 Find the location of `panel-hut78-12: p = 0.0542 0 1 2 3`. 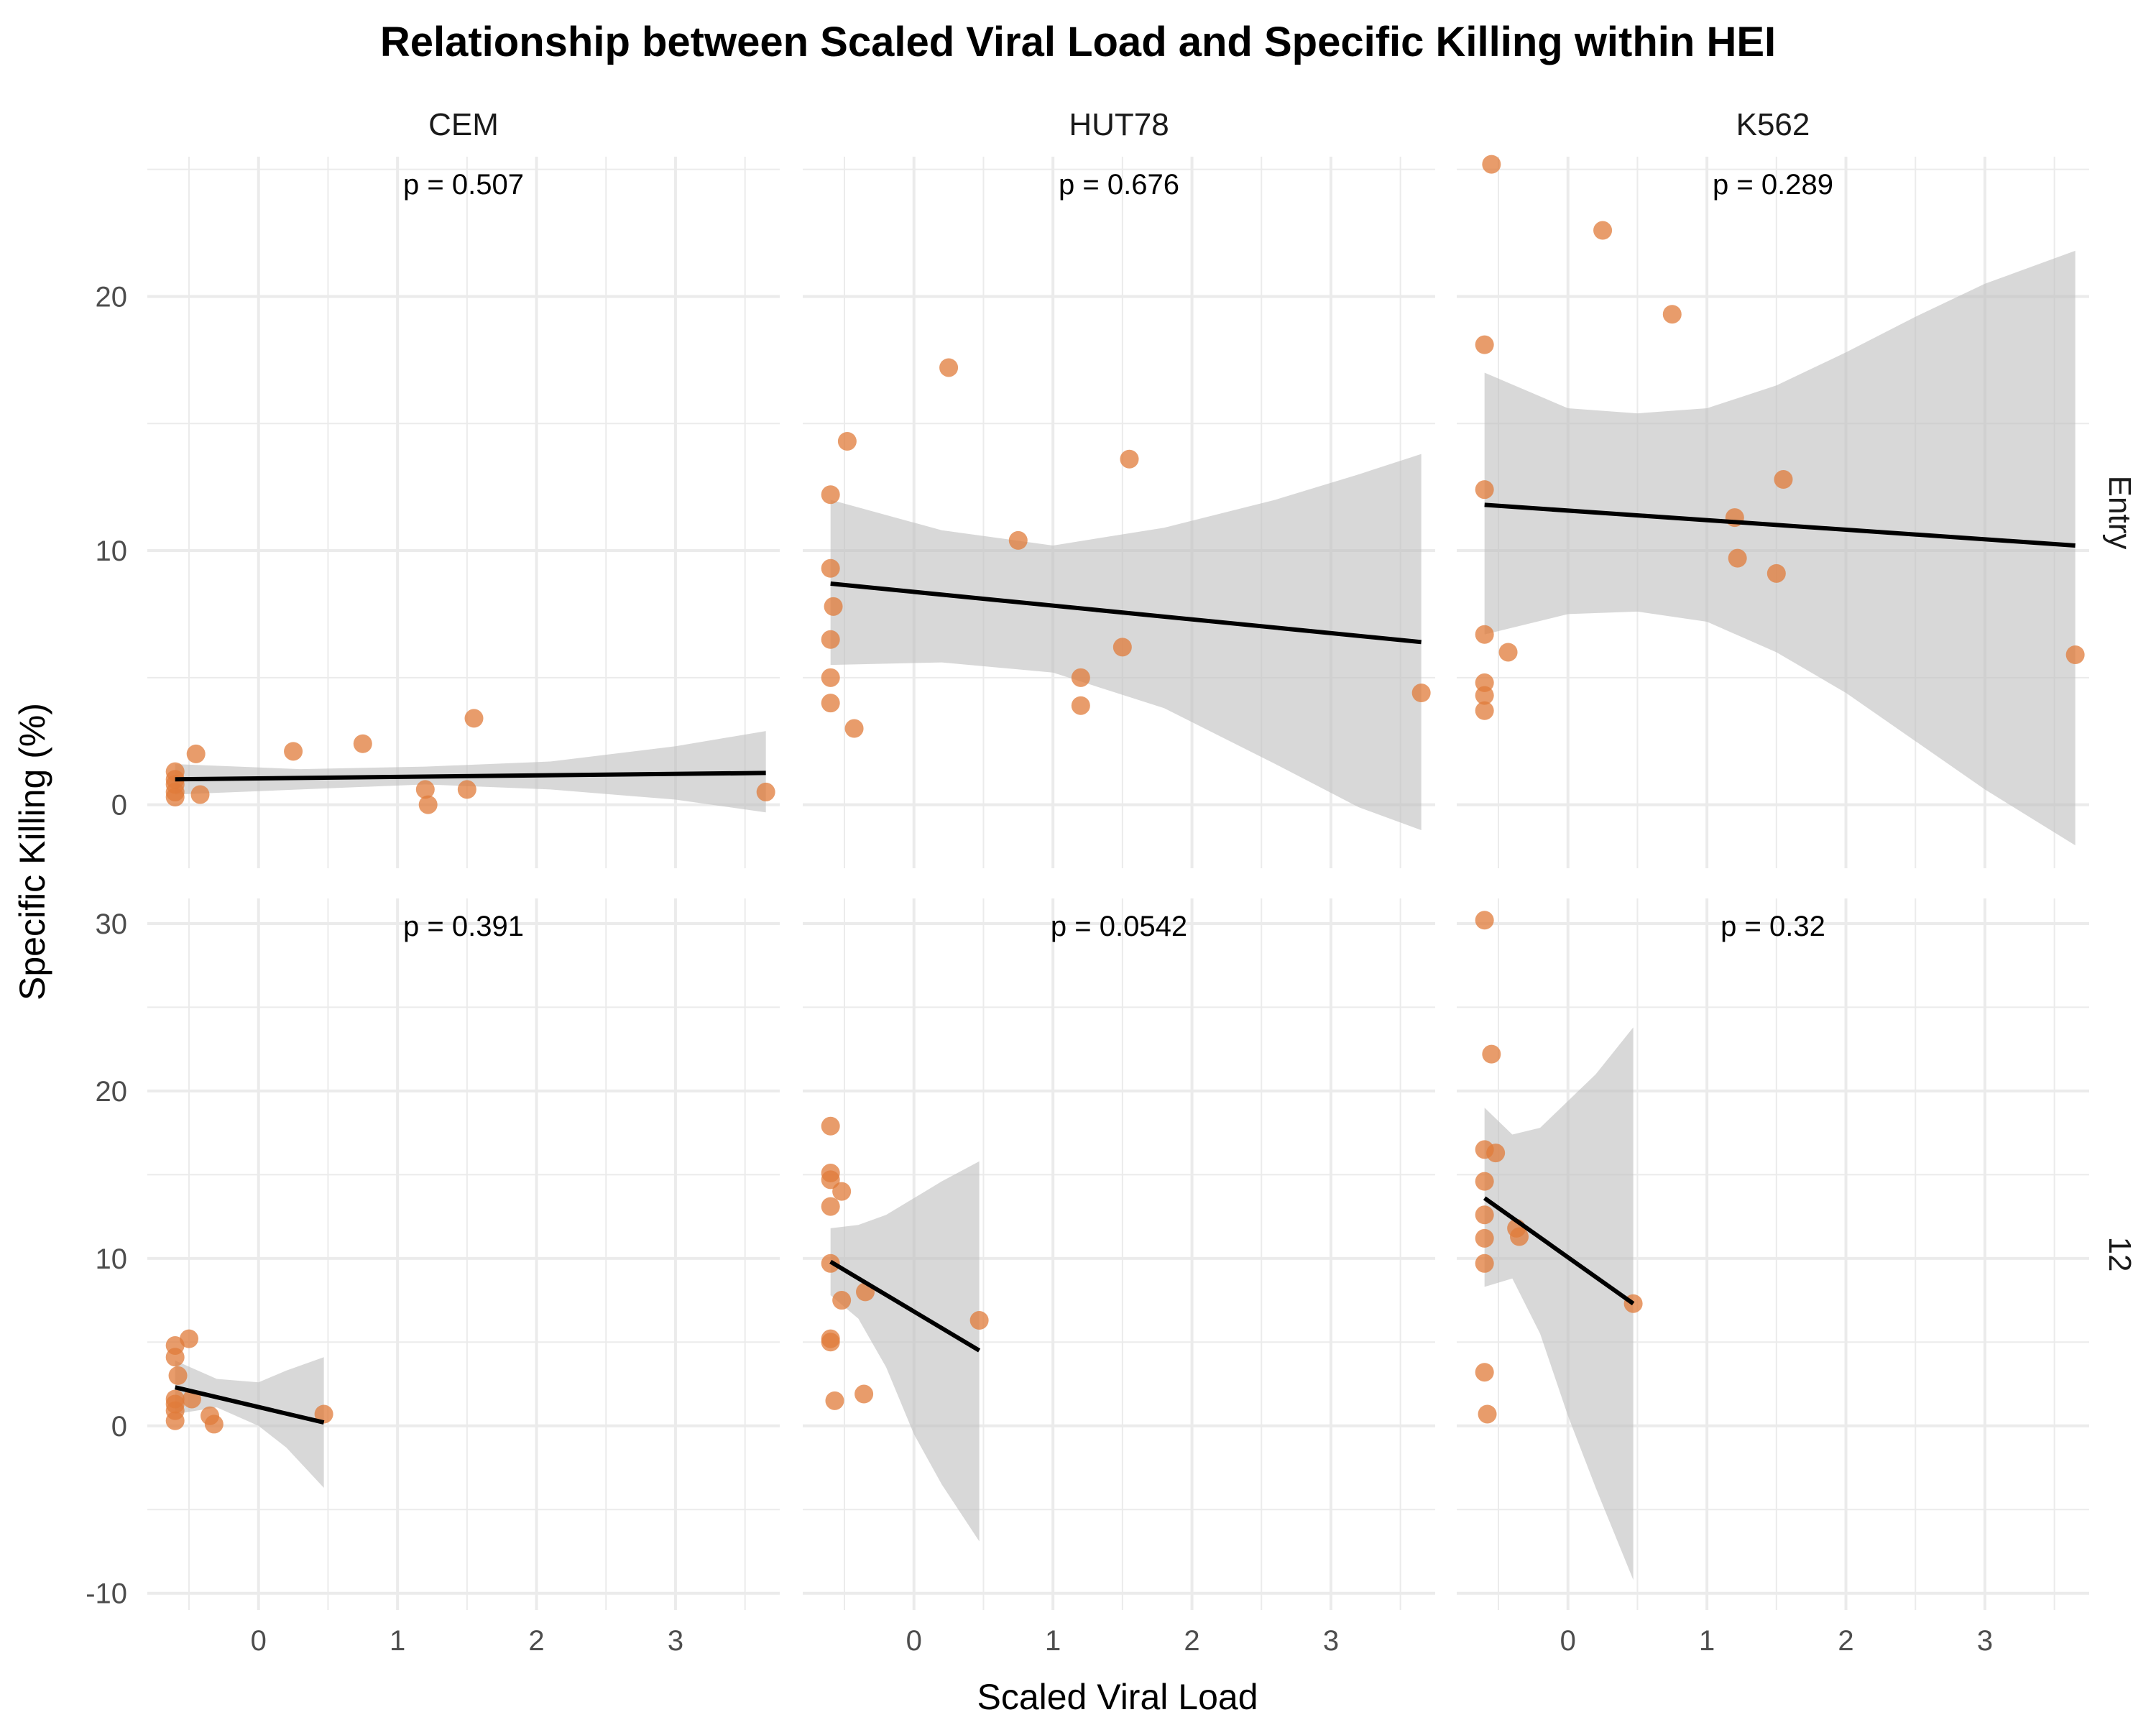

panel-hut78-12: p = 0.0542 0 1 2 3 is located at coordinates (1119, 1277).